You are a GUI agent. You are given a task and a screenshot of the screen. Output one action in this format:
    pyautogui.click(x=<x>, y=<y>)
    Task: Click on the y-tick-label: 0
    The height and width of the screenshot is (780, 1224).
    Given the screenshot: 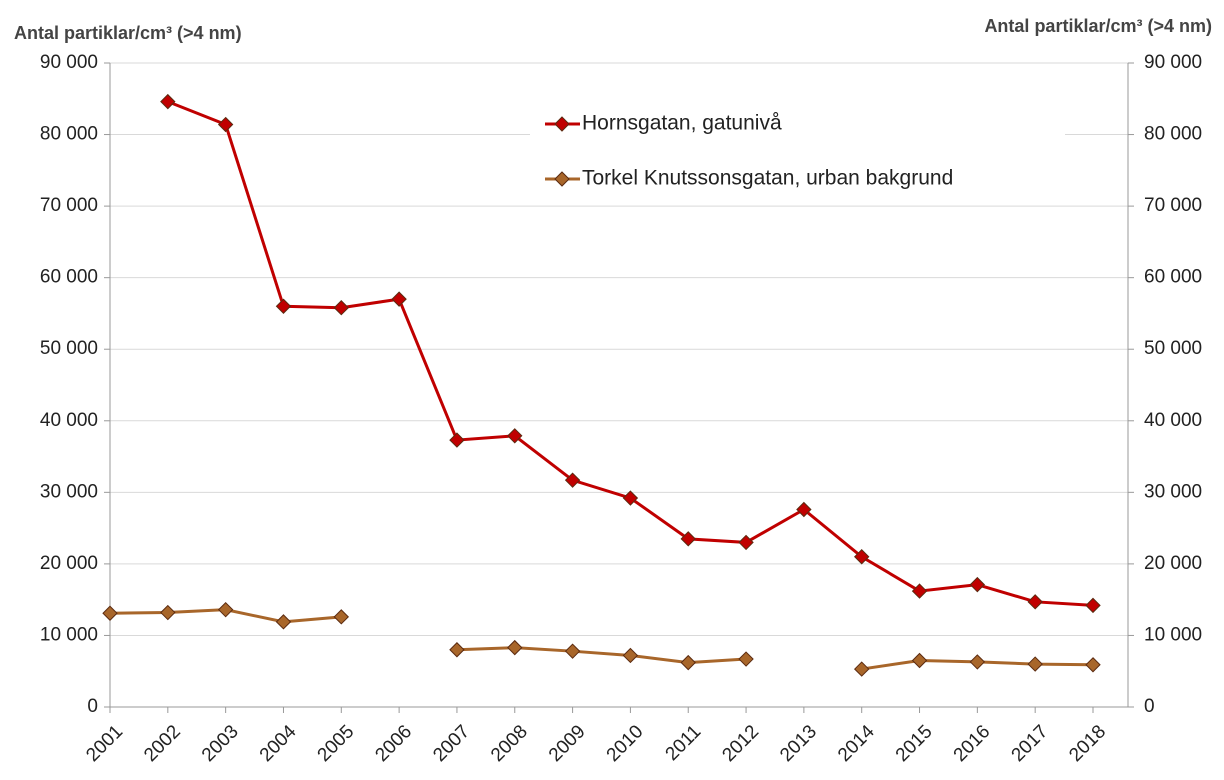 What is the action you would take?
    pyautogui.click(x=92, y=706)
    